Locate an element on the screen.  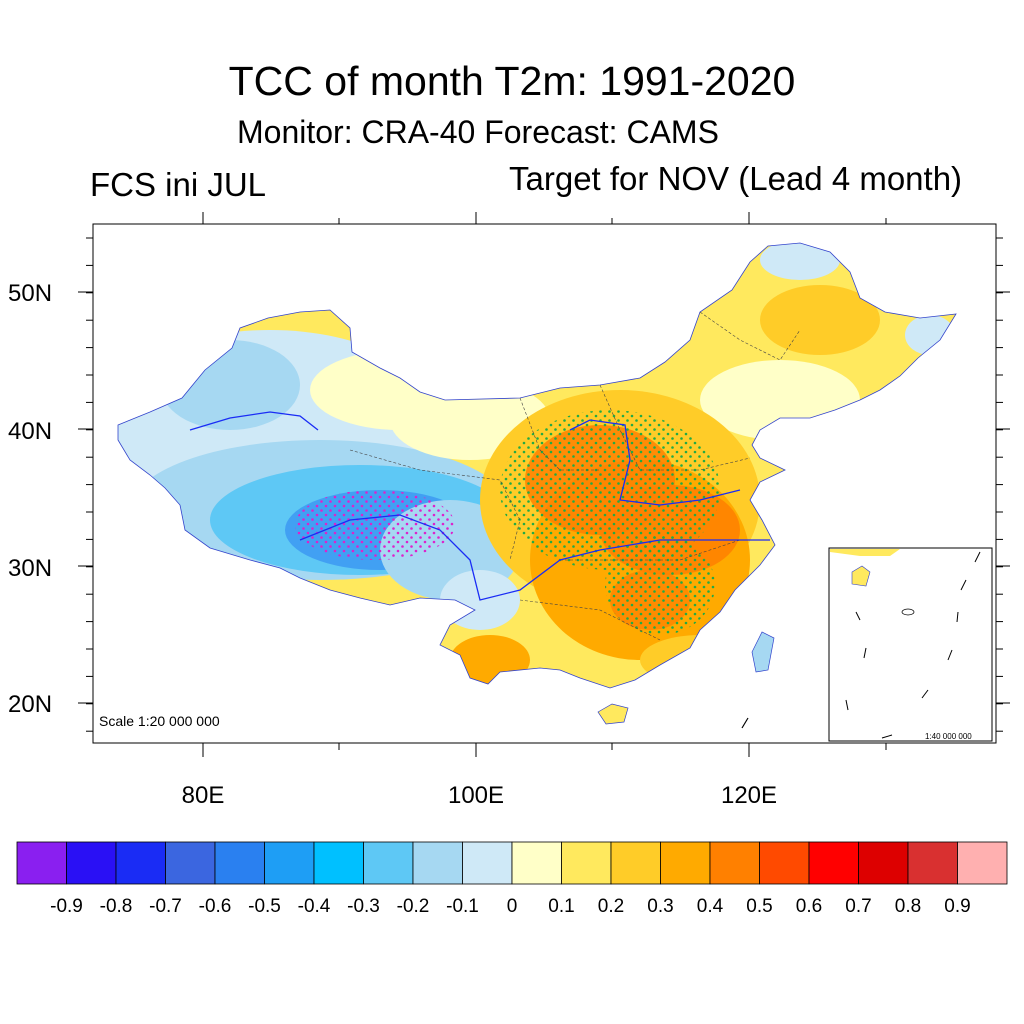
hainan-island is located at coordinates (613, 714).